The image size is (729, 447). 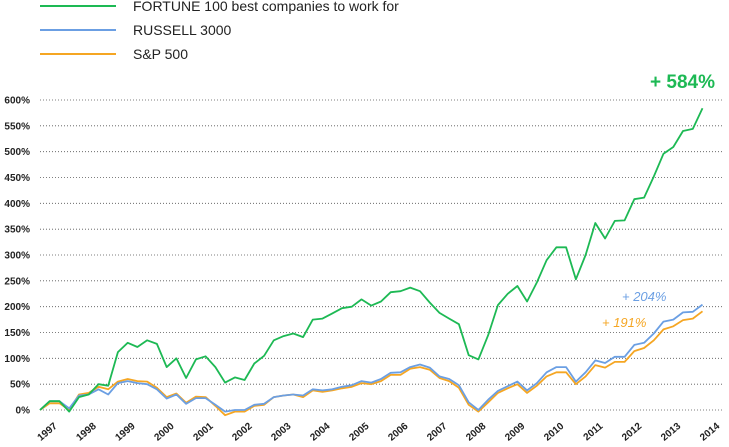 I want to click on x-tick-label: 2008, so click(x=476, y=432).